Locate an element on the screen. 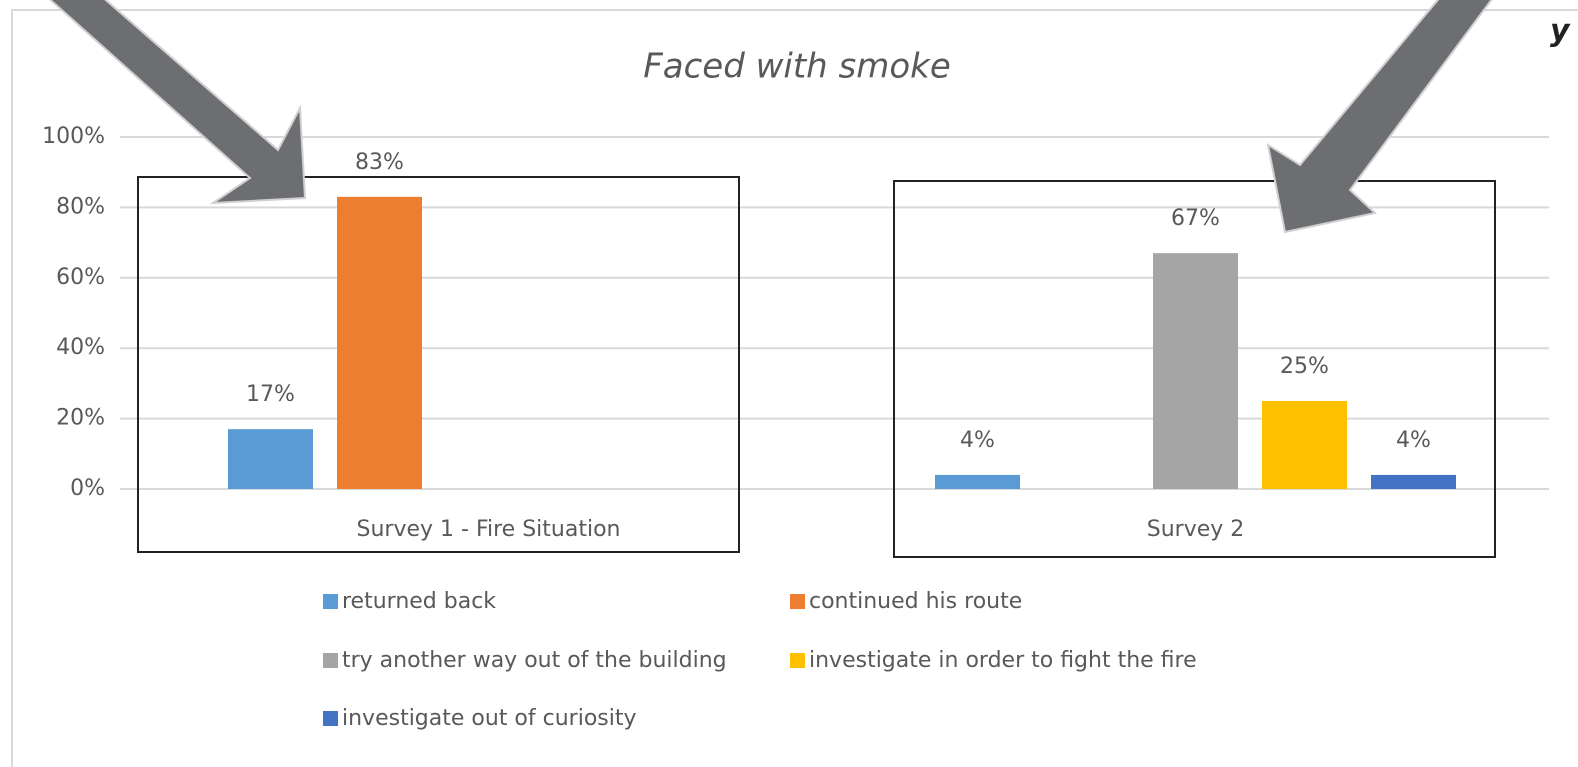 This screenshot has height=767, width=1578. data-label: 67% is located at coordinates (1195, 218).